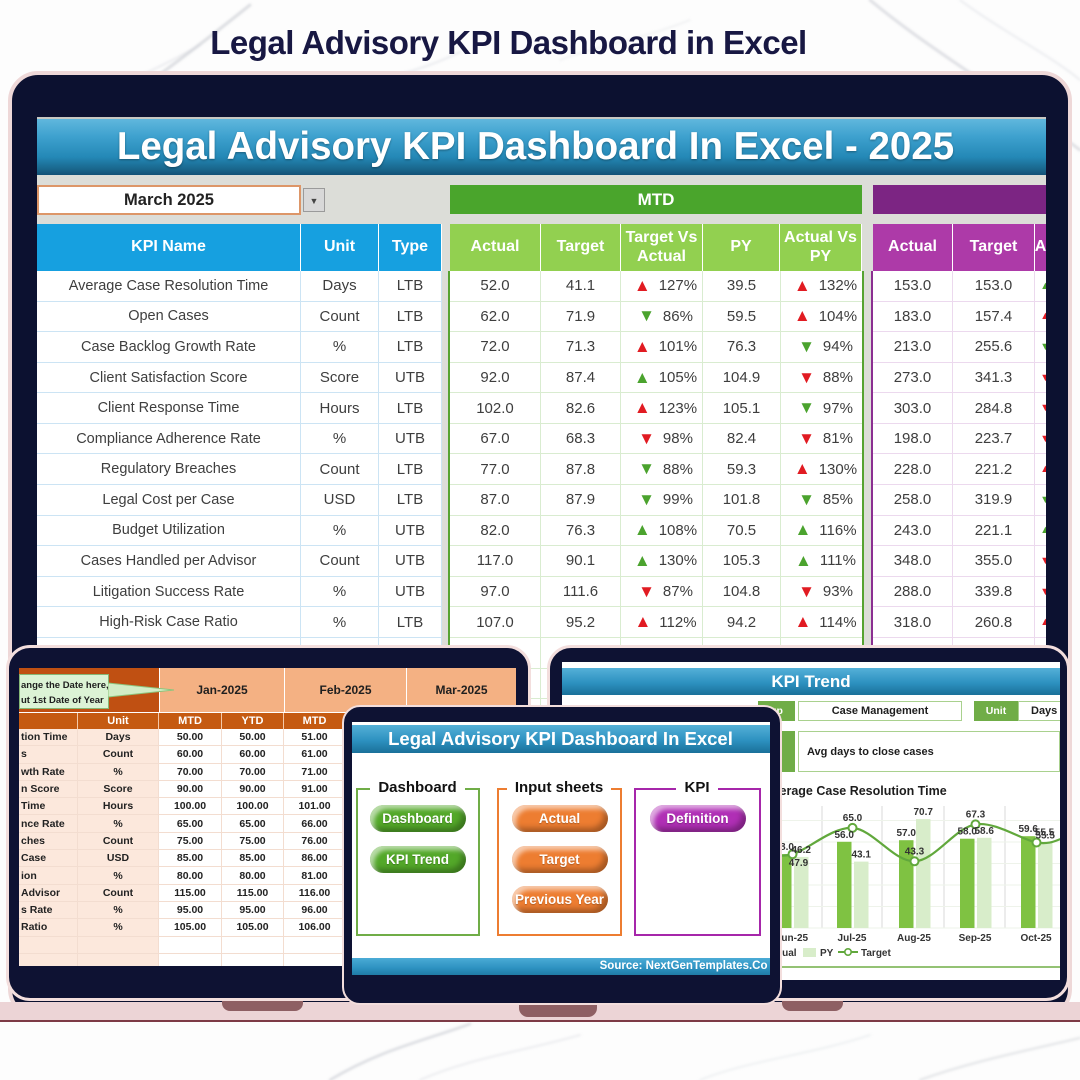 The height and width of the screenshot is (1080, 1080). What do you see at coordinates (876, 953) in the screenshot?
I see `svg-text: Target` at bounding box center [876, 953].